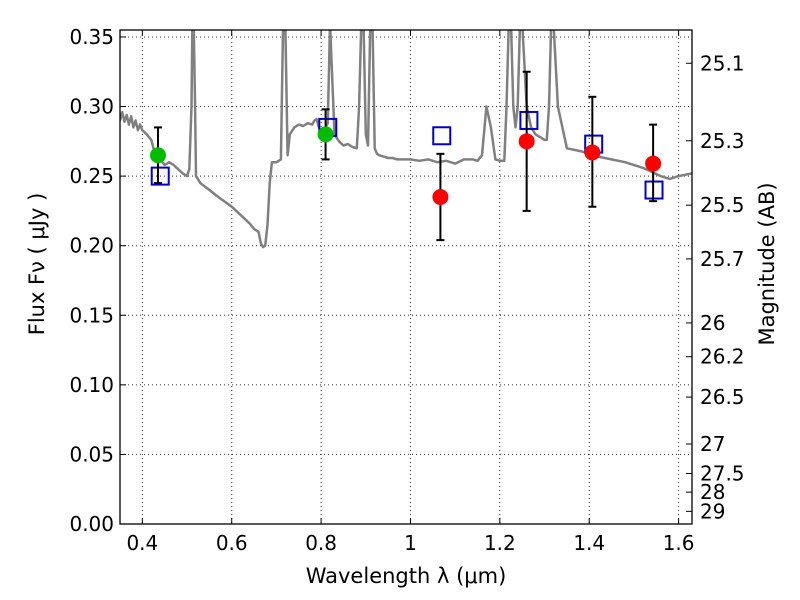 Image resolution: width=800 pixels, height=600 pixels. I want to click on y-tick-label: 0.30, so click(91, 107).